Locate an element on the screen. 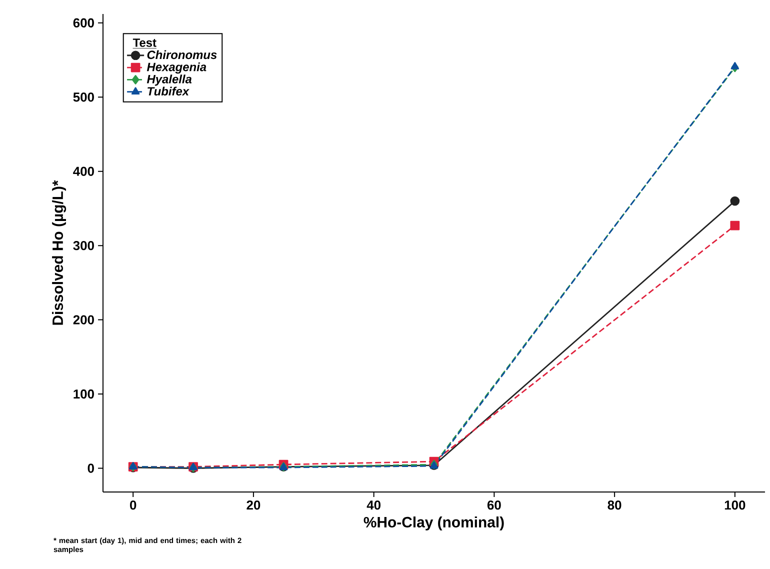 This screenshot has height=569, width=770. x-tick-label: 60 is located at coordinates (494, 505).